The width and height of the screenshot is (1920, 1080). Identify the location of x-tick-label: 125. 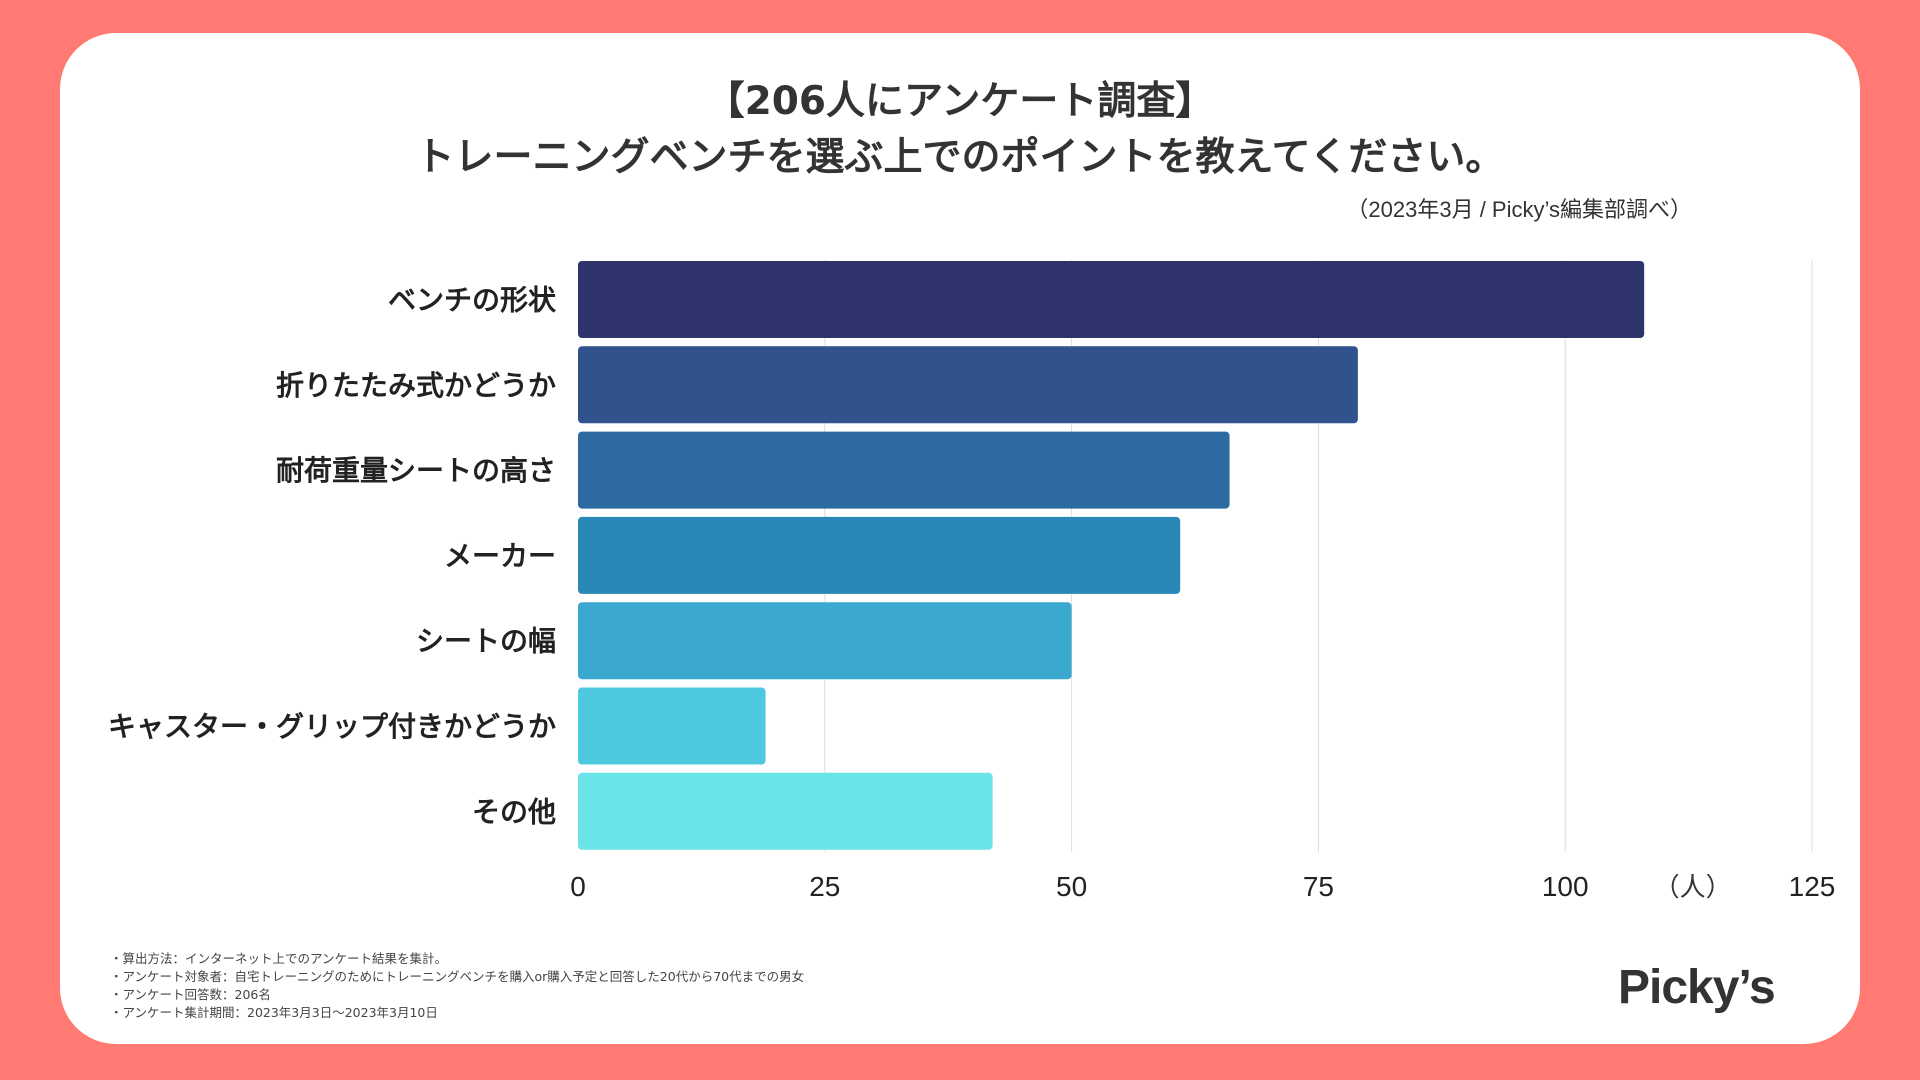
(1812, 886).